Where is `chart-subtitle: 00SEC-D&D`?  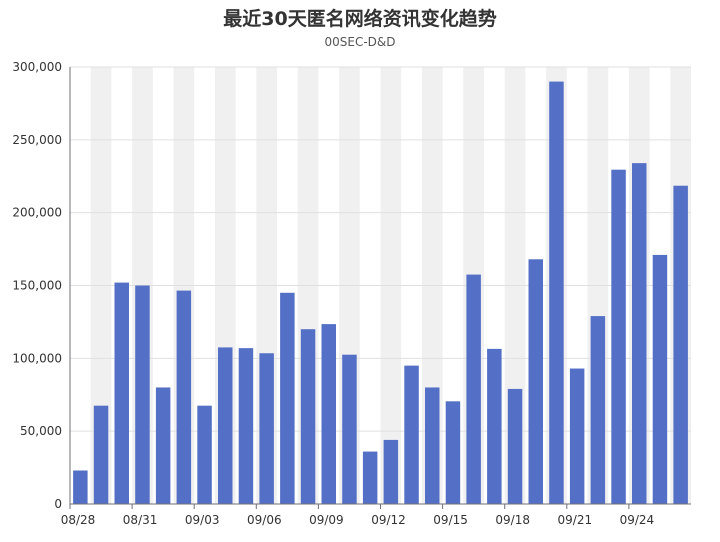
chart-subtitle: 00SEC-D&D is located at coordinates (360, 42).